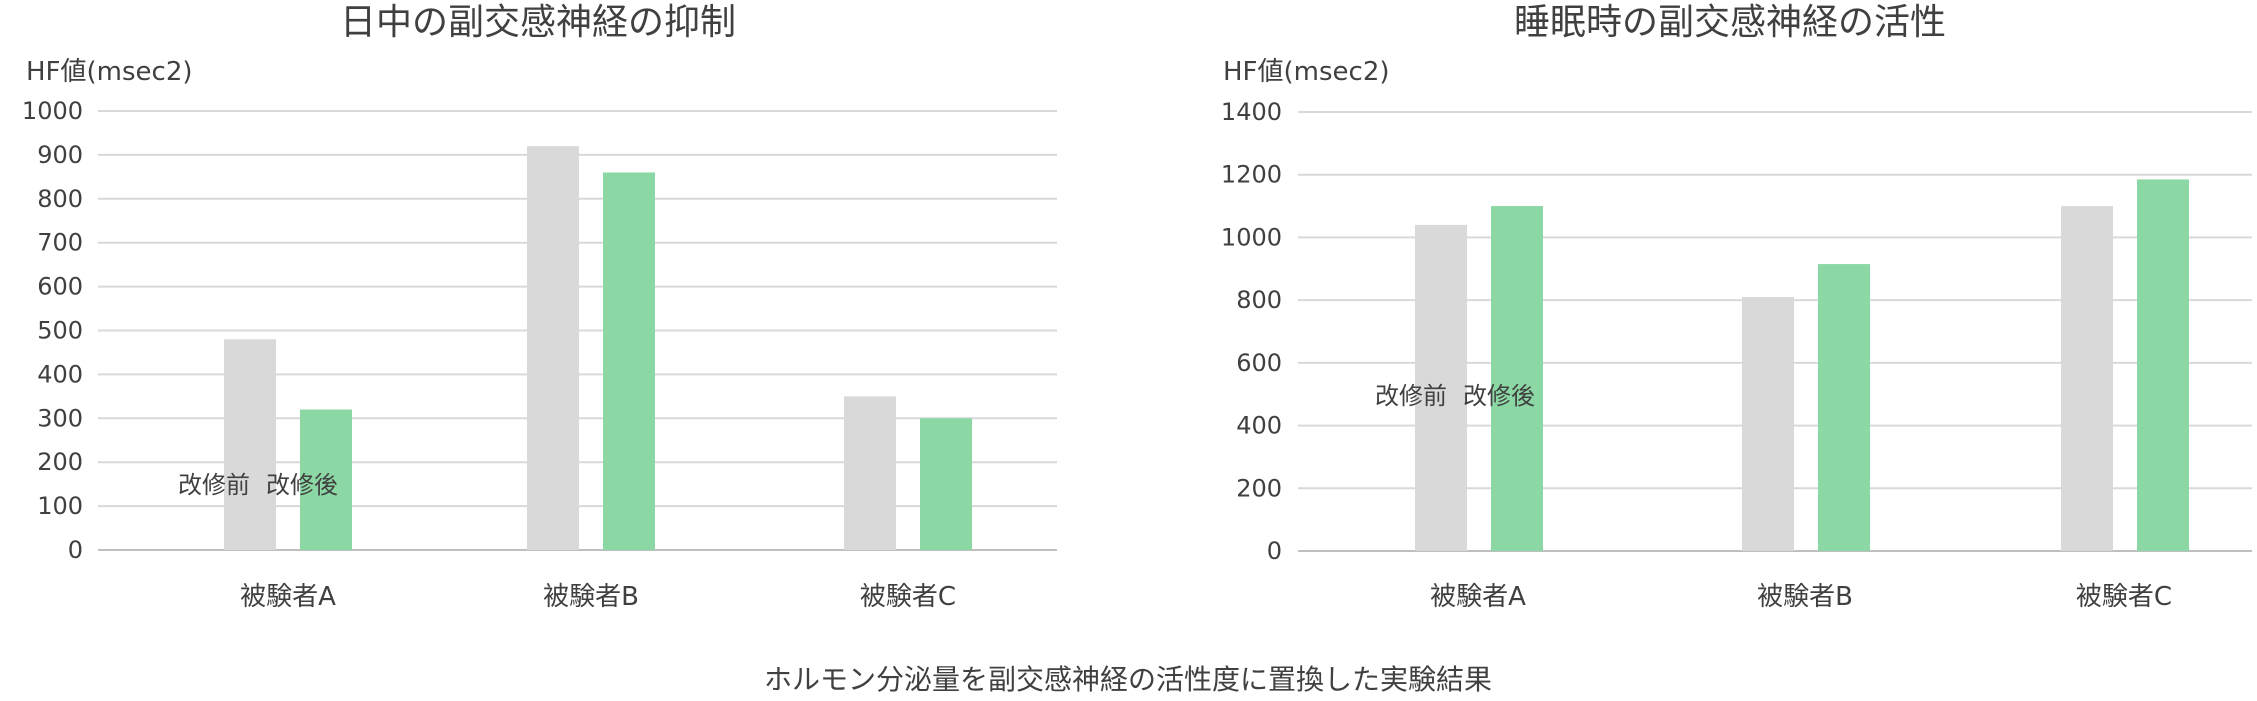 This screenshot has width=2257, height=701. I want to click on y-tick-label: 300, so click(60, 418).